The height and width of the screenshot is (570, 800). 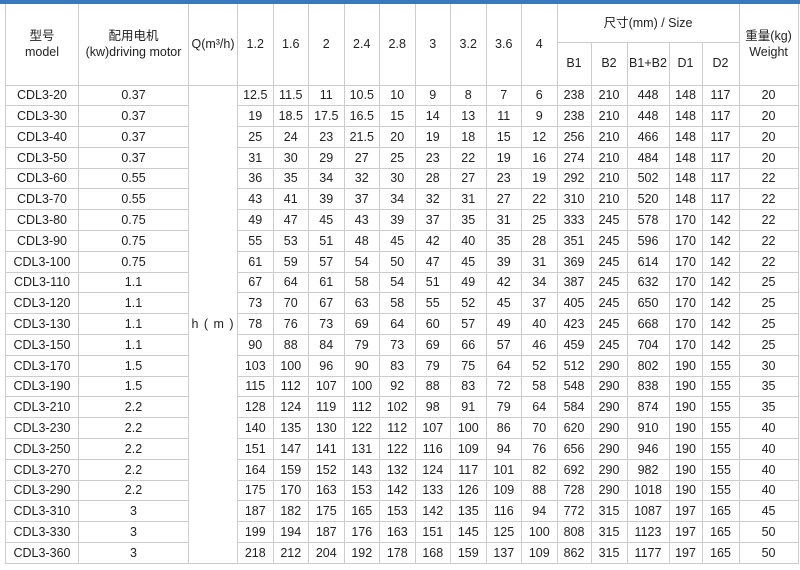 I want to click on size-value-cell: 1177, so click(x=648, y=553).